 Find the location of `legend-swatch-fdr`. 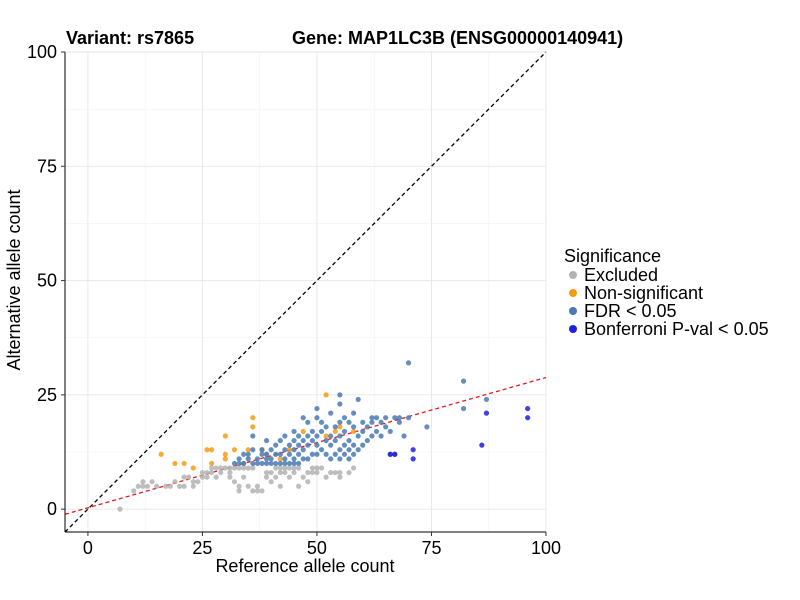

legend-swatch-fdr is located at coordinates (573, 311).